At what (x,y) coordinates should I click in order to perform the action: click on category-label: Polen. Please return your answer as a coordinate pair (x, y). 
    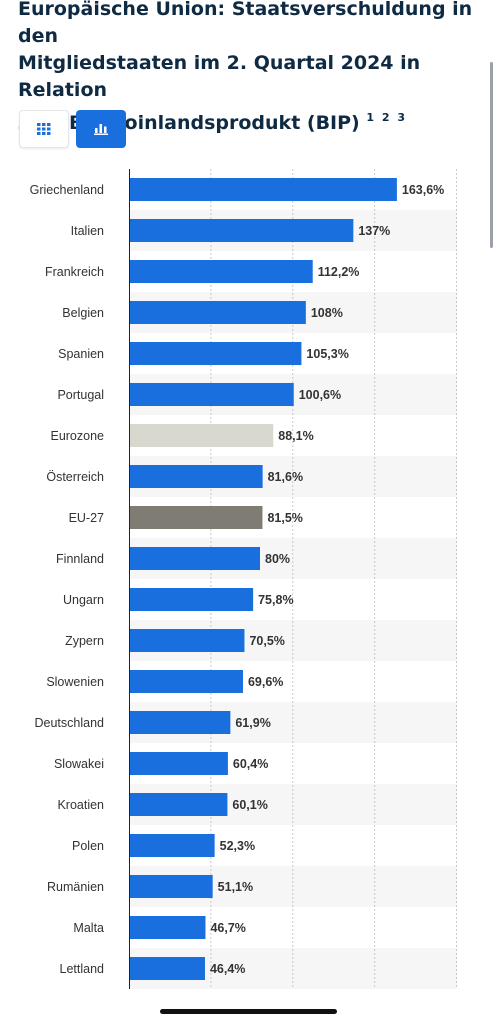
    Looking at the image, I should click on (88, 846).